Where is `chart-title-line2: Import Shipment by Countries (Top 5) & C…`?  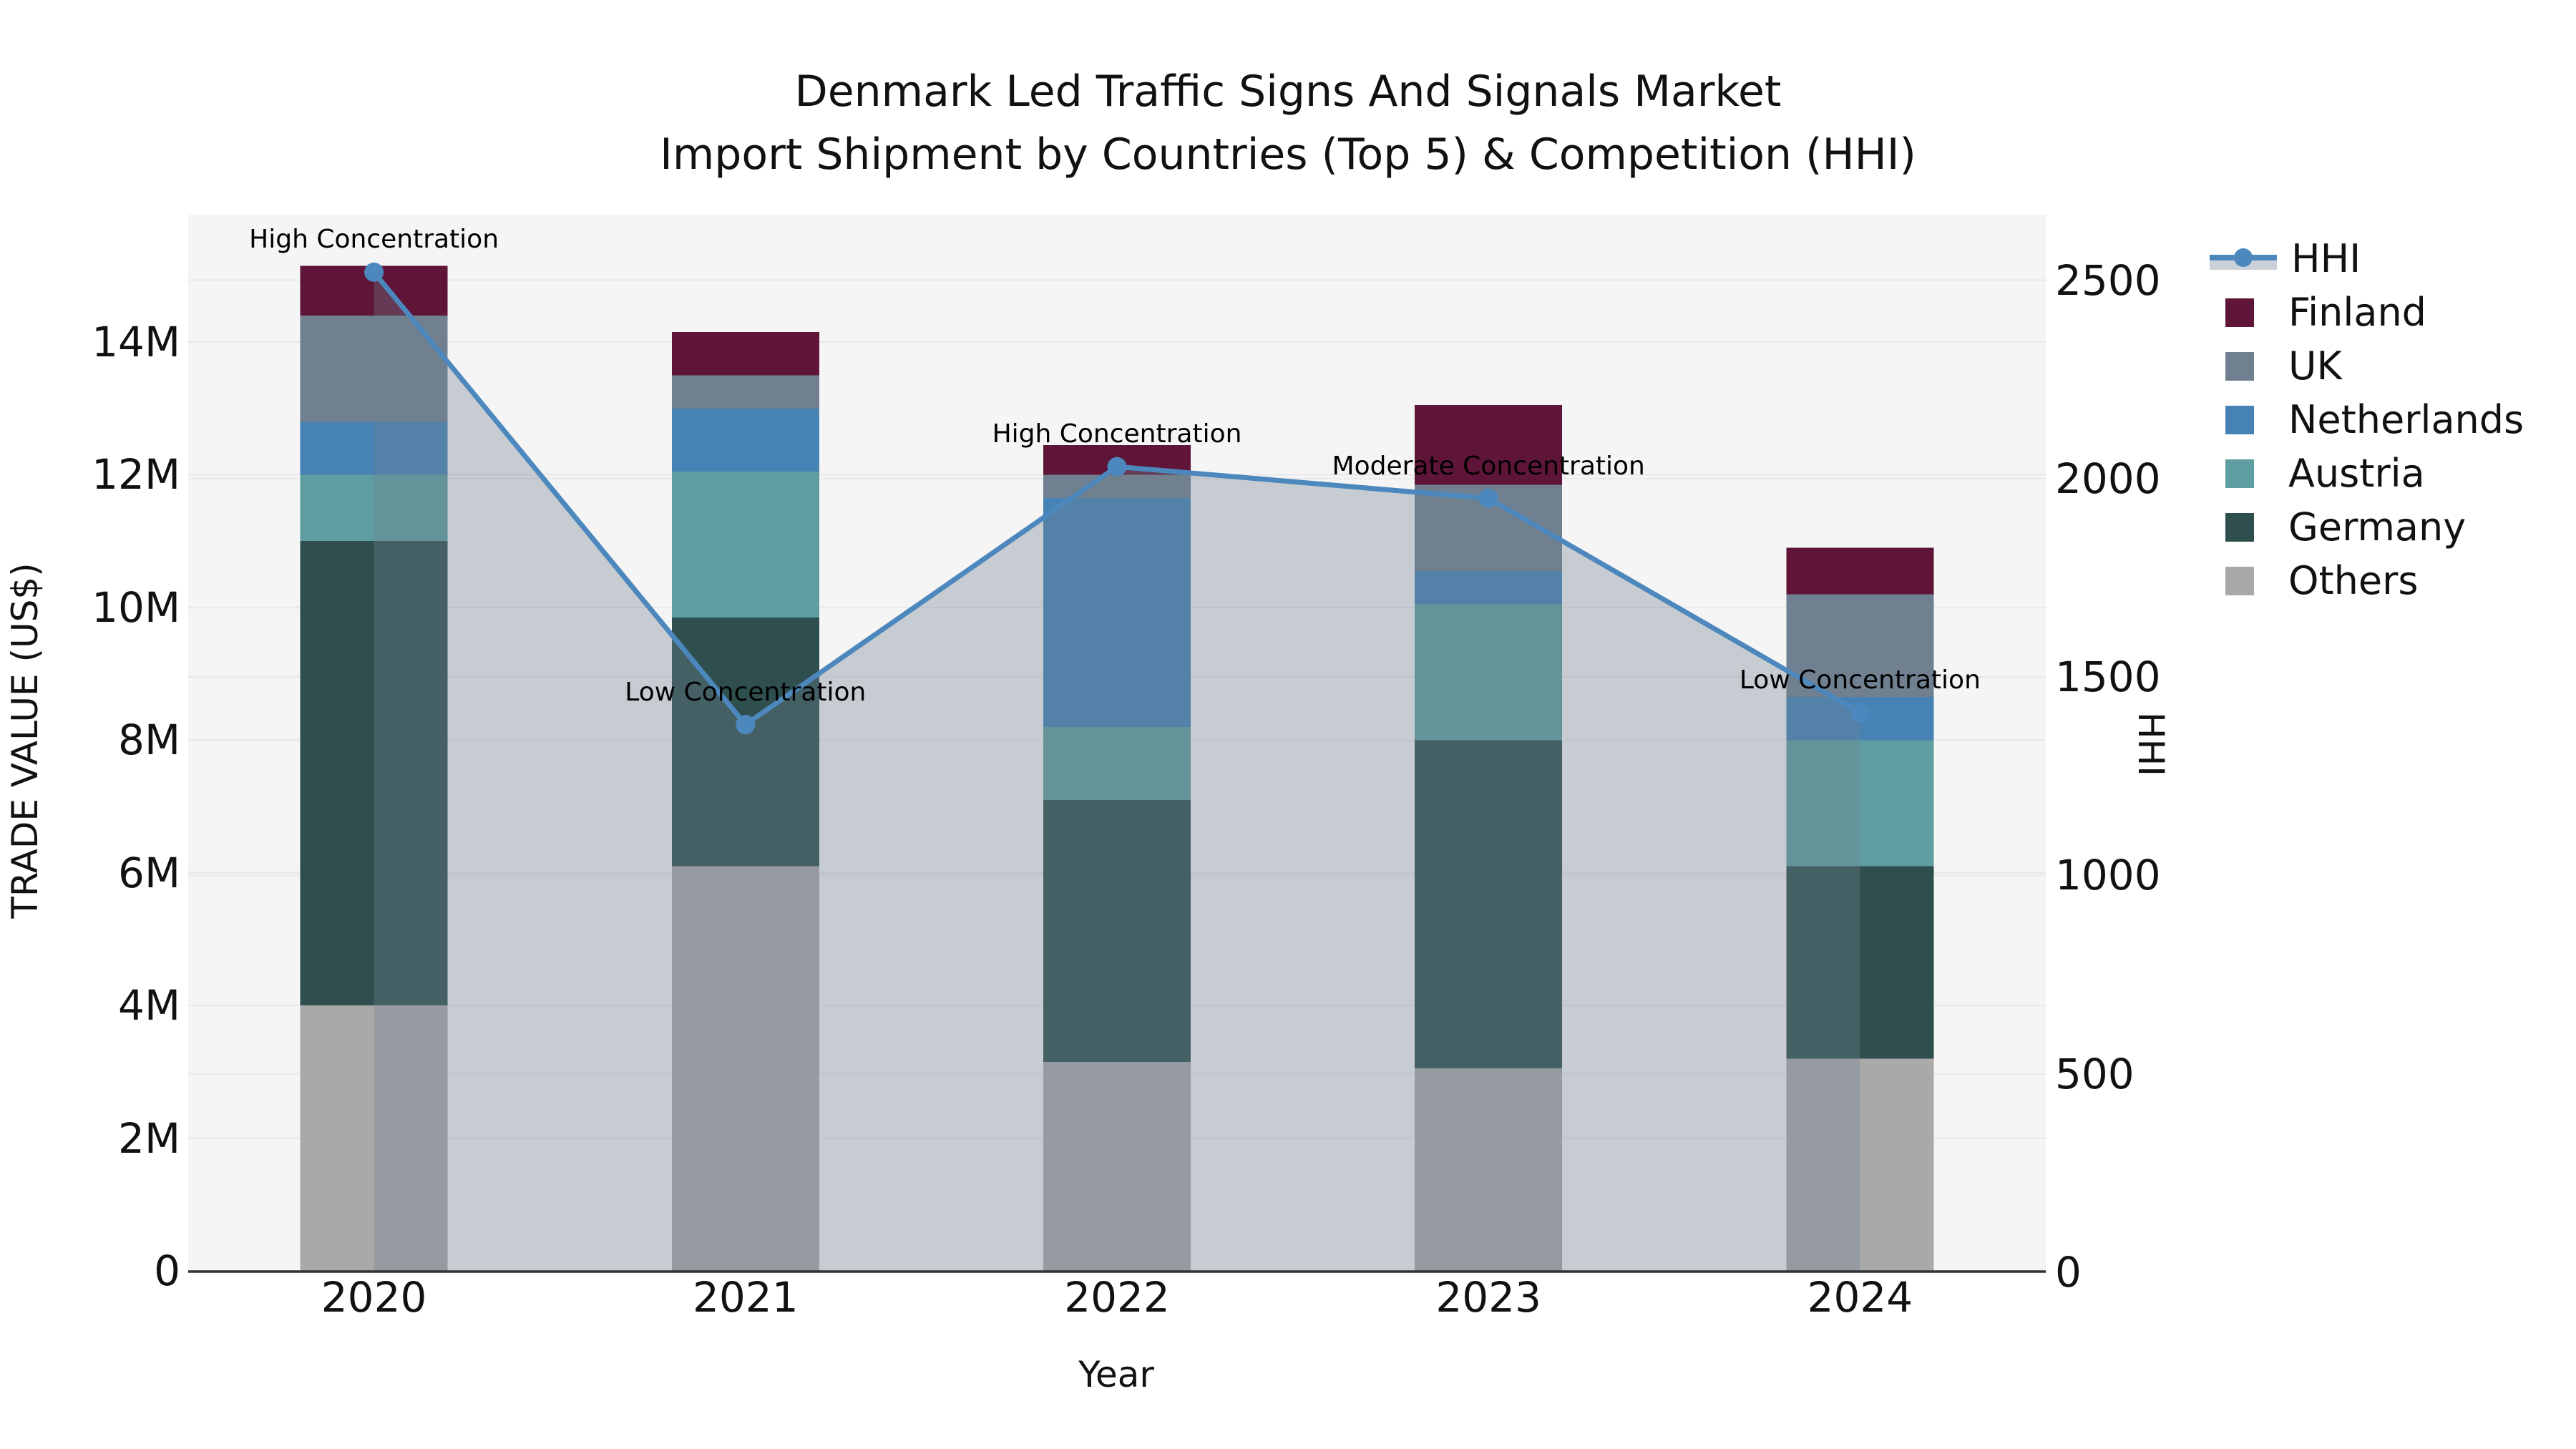
chart-title-line2: Import Shipment by Countries (Top 5) & C… is located at coordinates (1288, 155).